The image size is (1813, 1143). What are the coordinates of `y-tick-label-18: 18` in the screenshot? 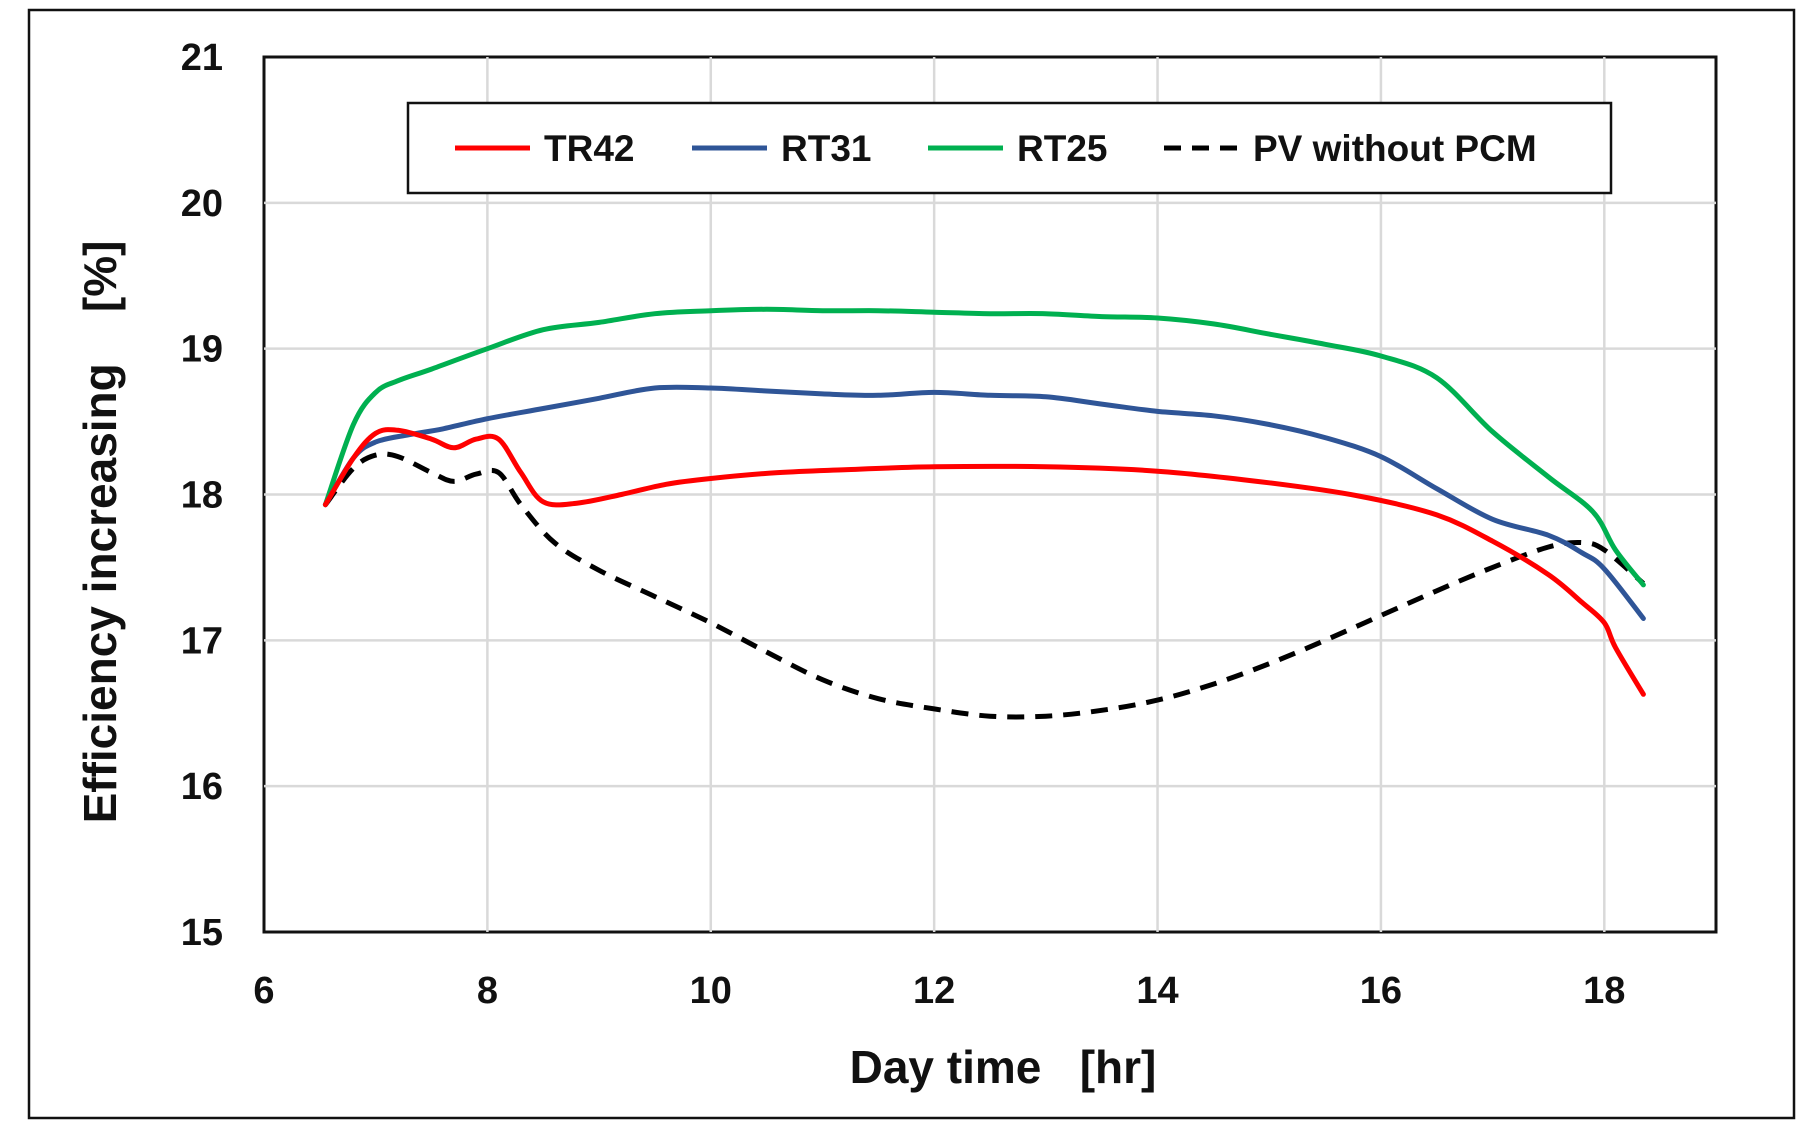 It's located at (202, 496).